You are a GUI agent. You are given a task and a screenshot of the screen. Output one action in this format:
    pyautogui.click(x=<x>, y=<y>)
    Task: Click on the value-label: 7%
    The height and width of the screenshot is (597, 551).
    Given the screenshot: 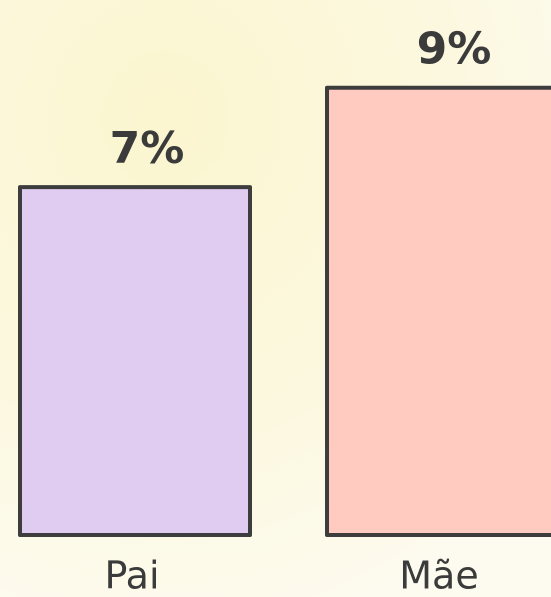 What is the action you would take?
    pyautogui.click(x=147, y=148)
    